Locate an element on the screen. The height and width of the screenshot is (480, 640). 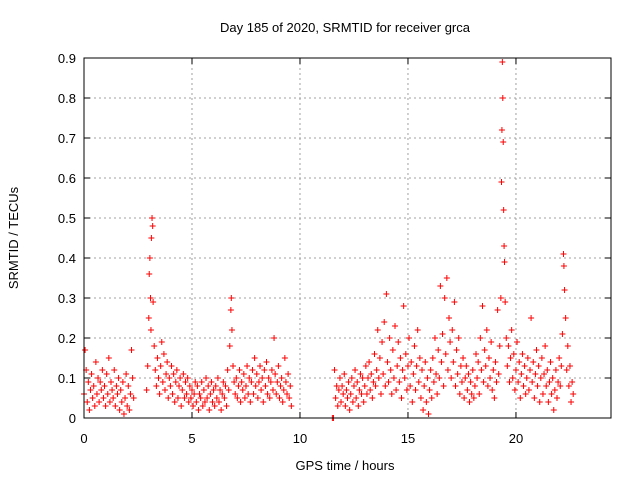
y-tick-label: 0.3 is located at coordinates (67, 298).